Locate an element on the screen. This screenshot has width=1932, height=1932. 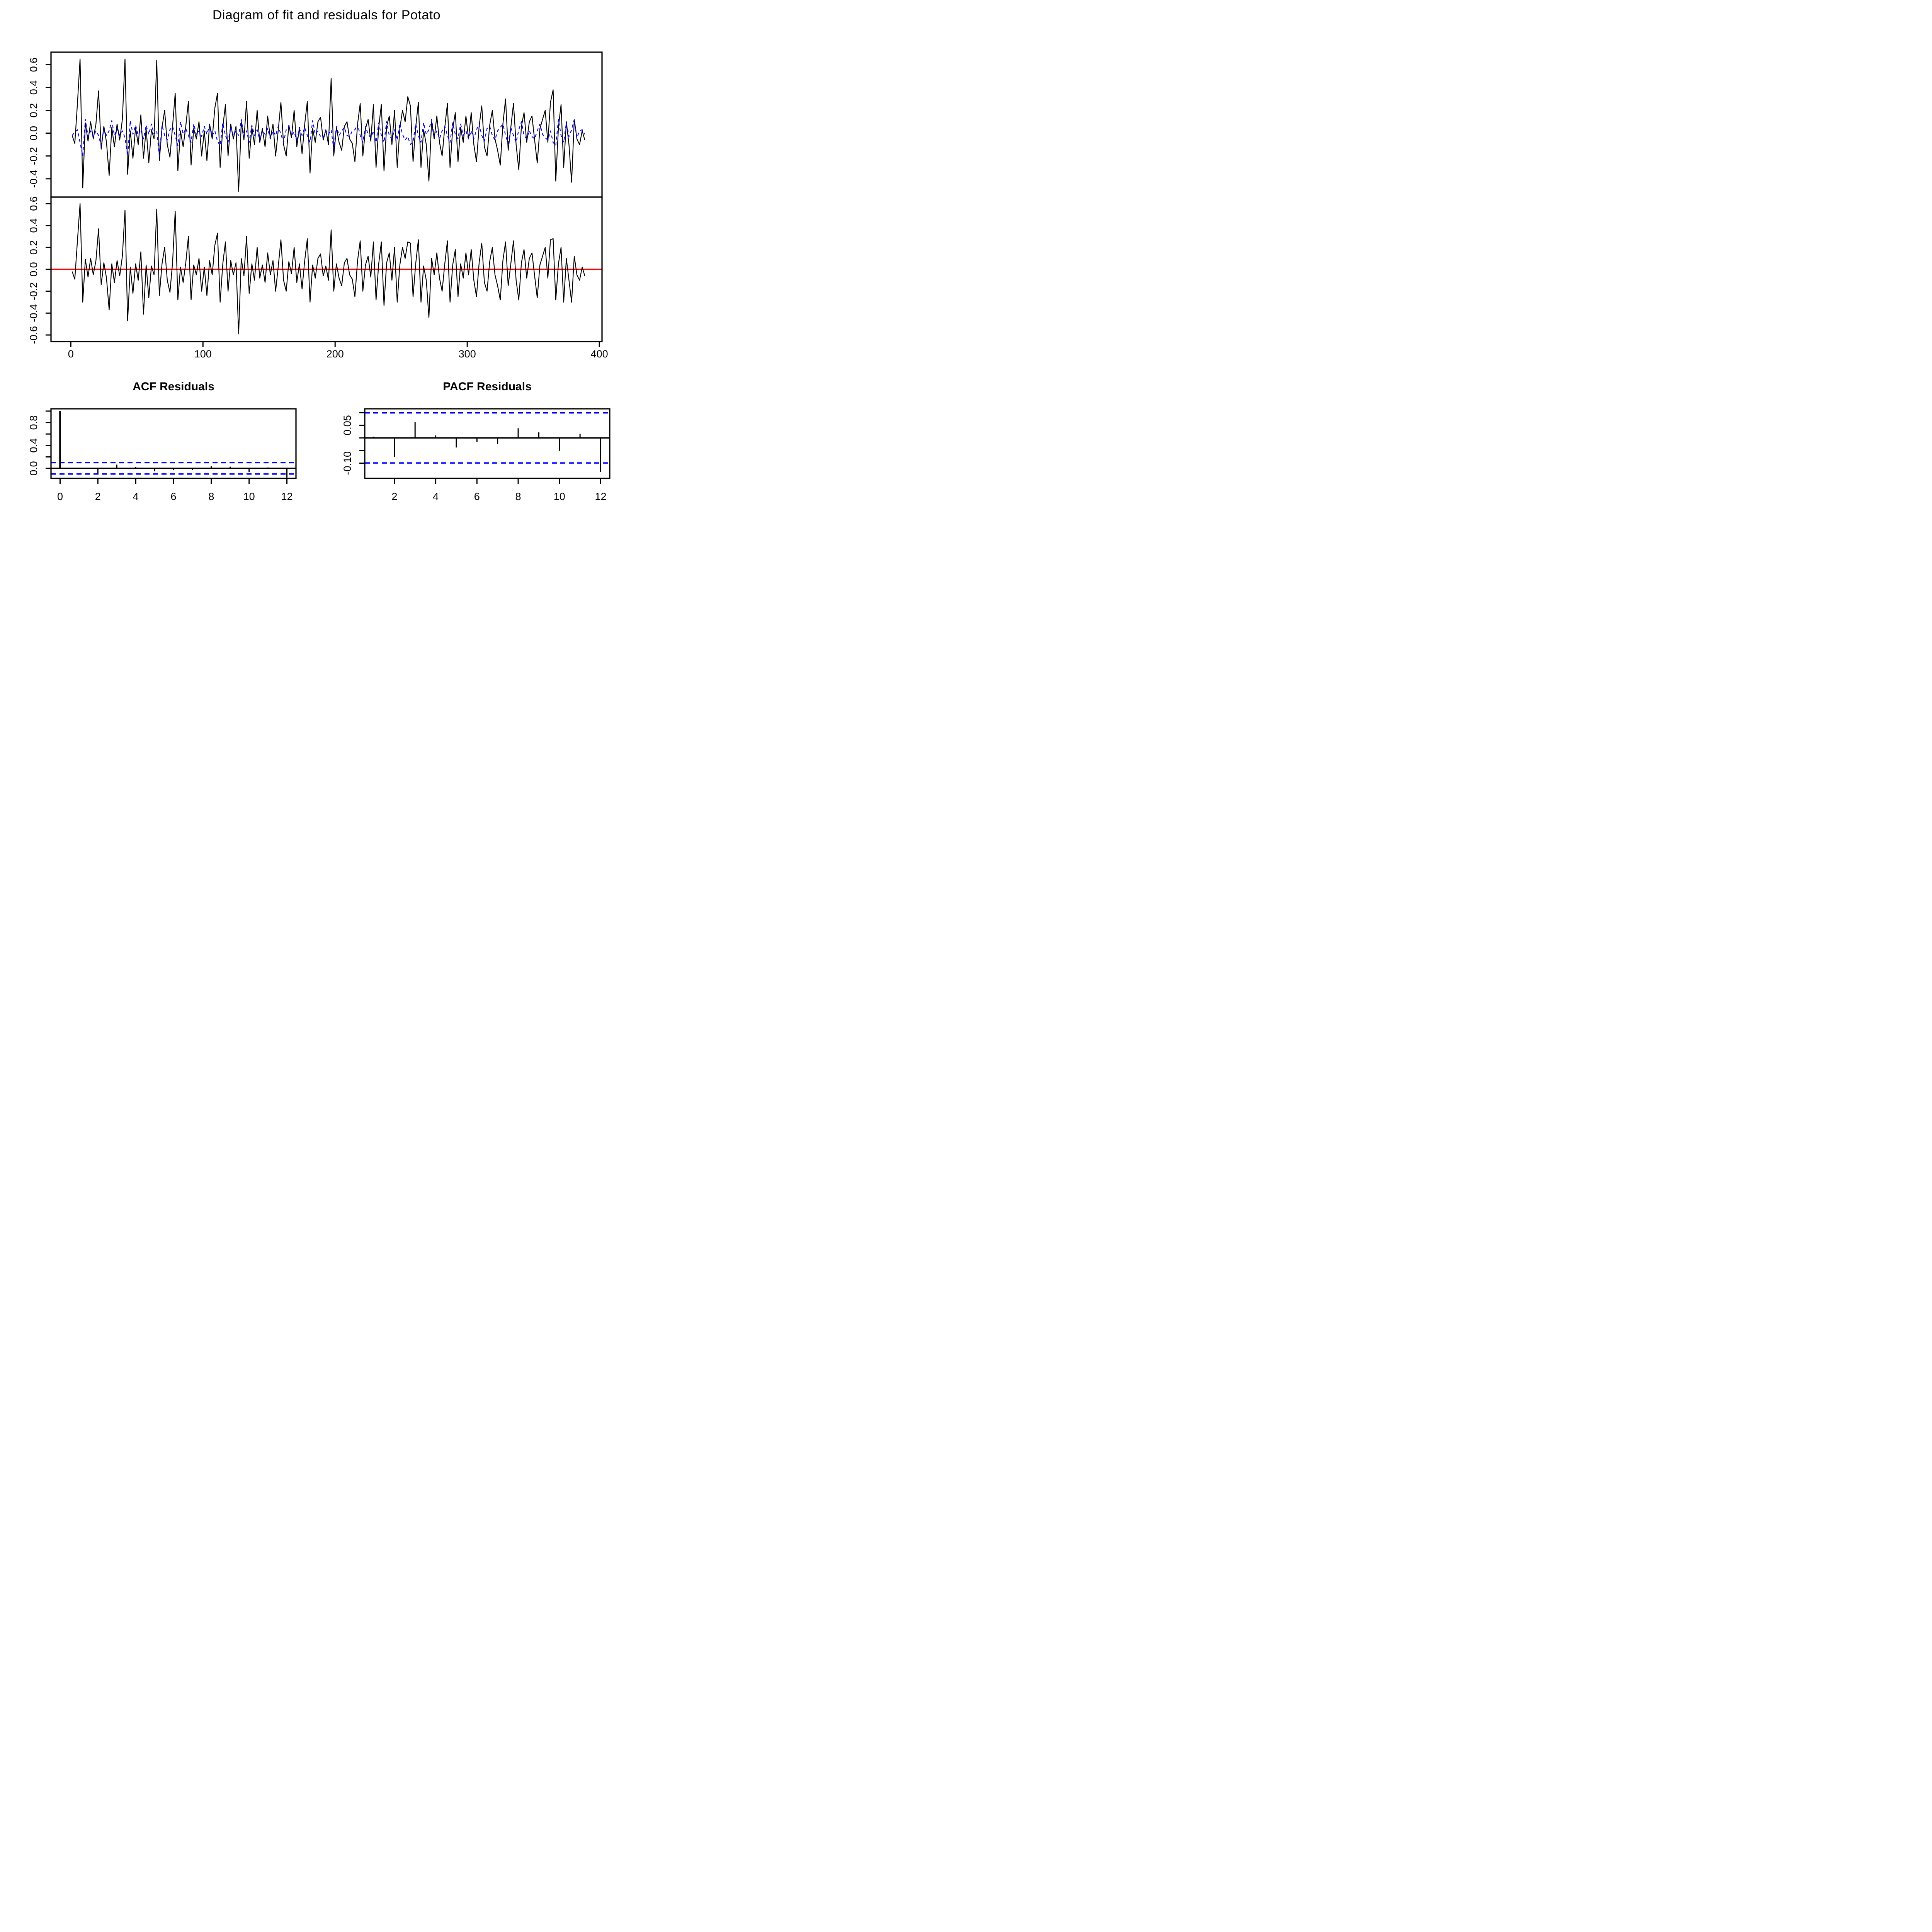
y-tick-label: 0.8 is located at coordinates (33, 422).